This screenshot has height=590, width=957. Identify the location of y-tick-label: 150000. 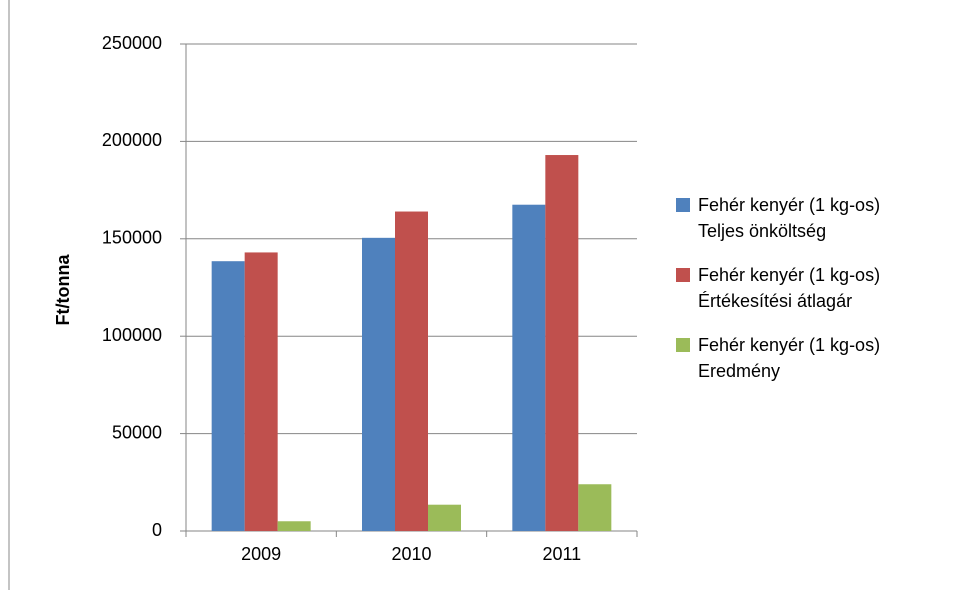
(132, 238).